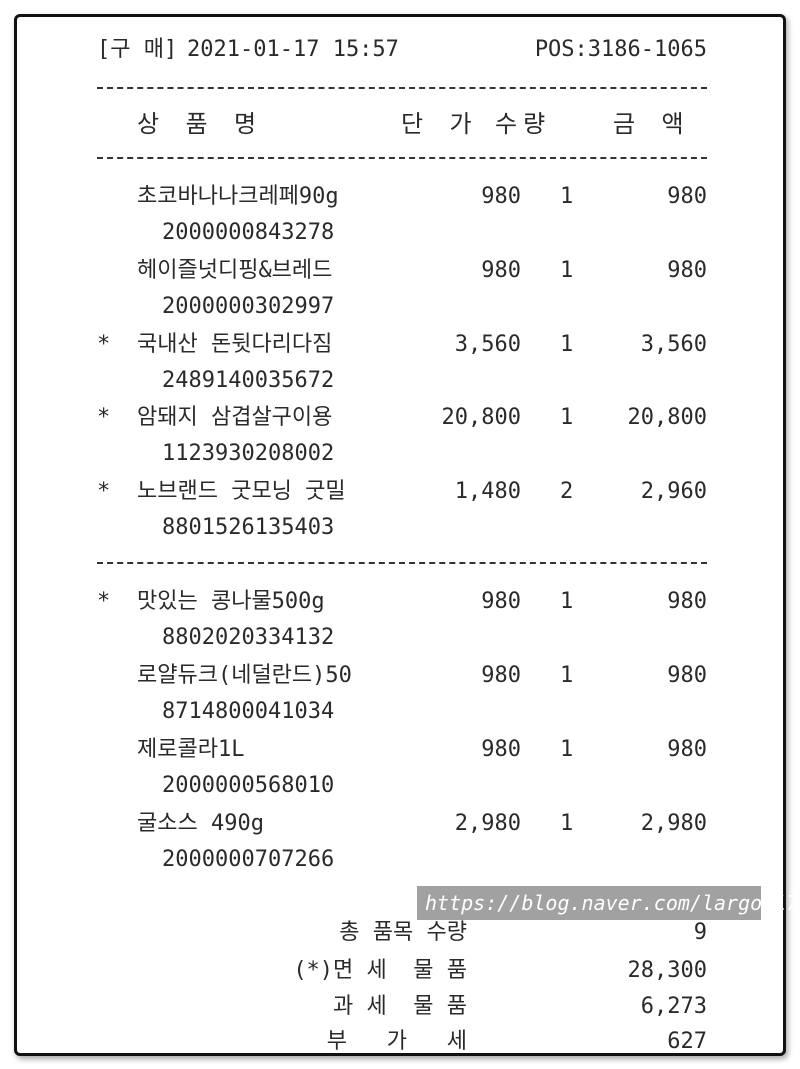 This screenshot has width=800, height=1069. I want to click on pos-number: POS:3186-1065, so click(620, 49).